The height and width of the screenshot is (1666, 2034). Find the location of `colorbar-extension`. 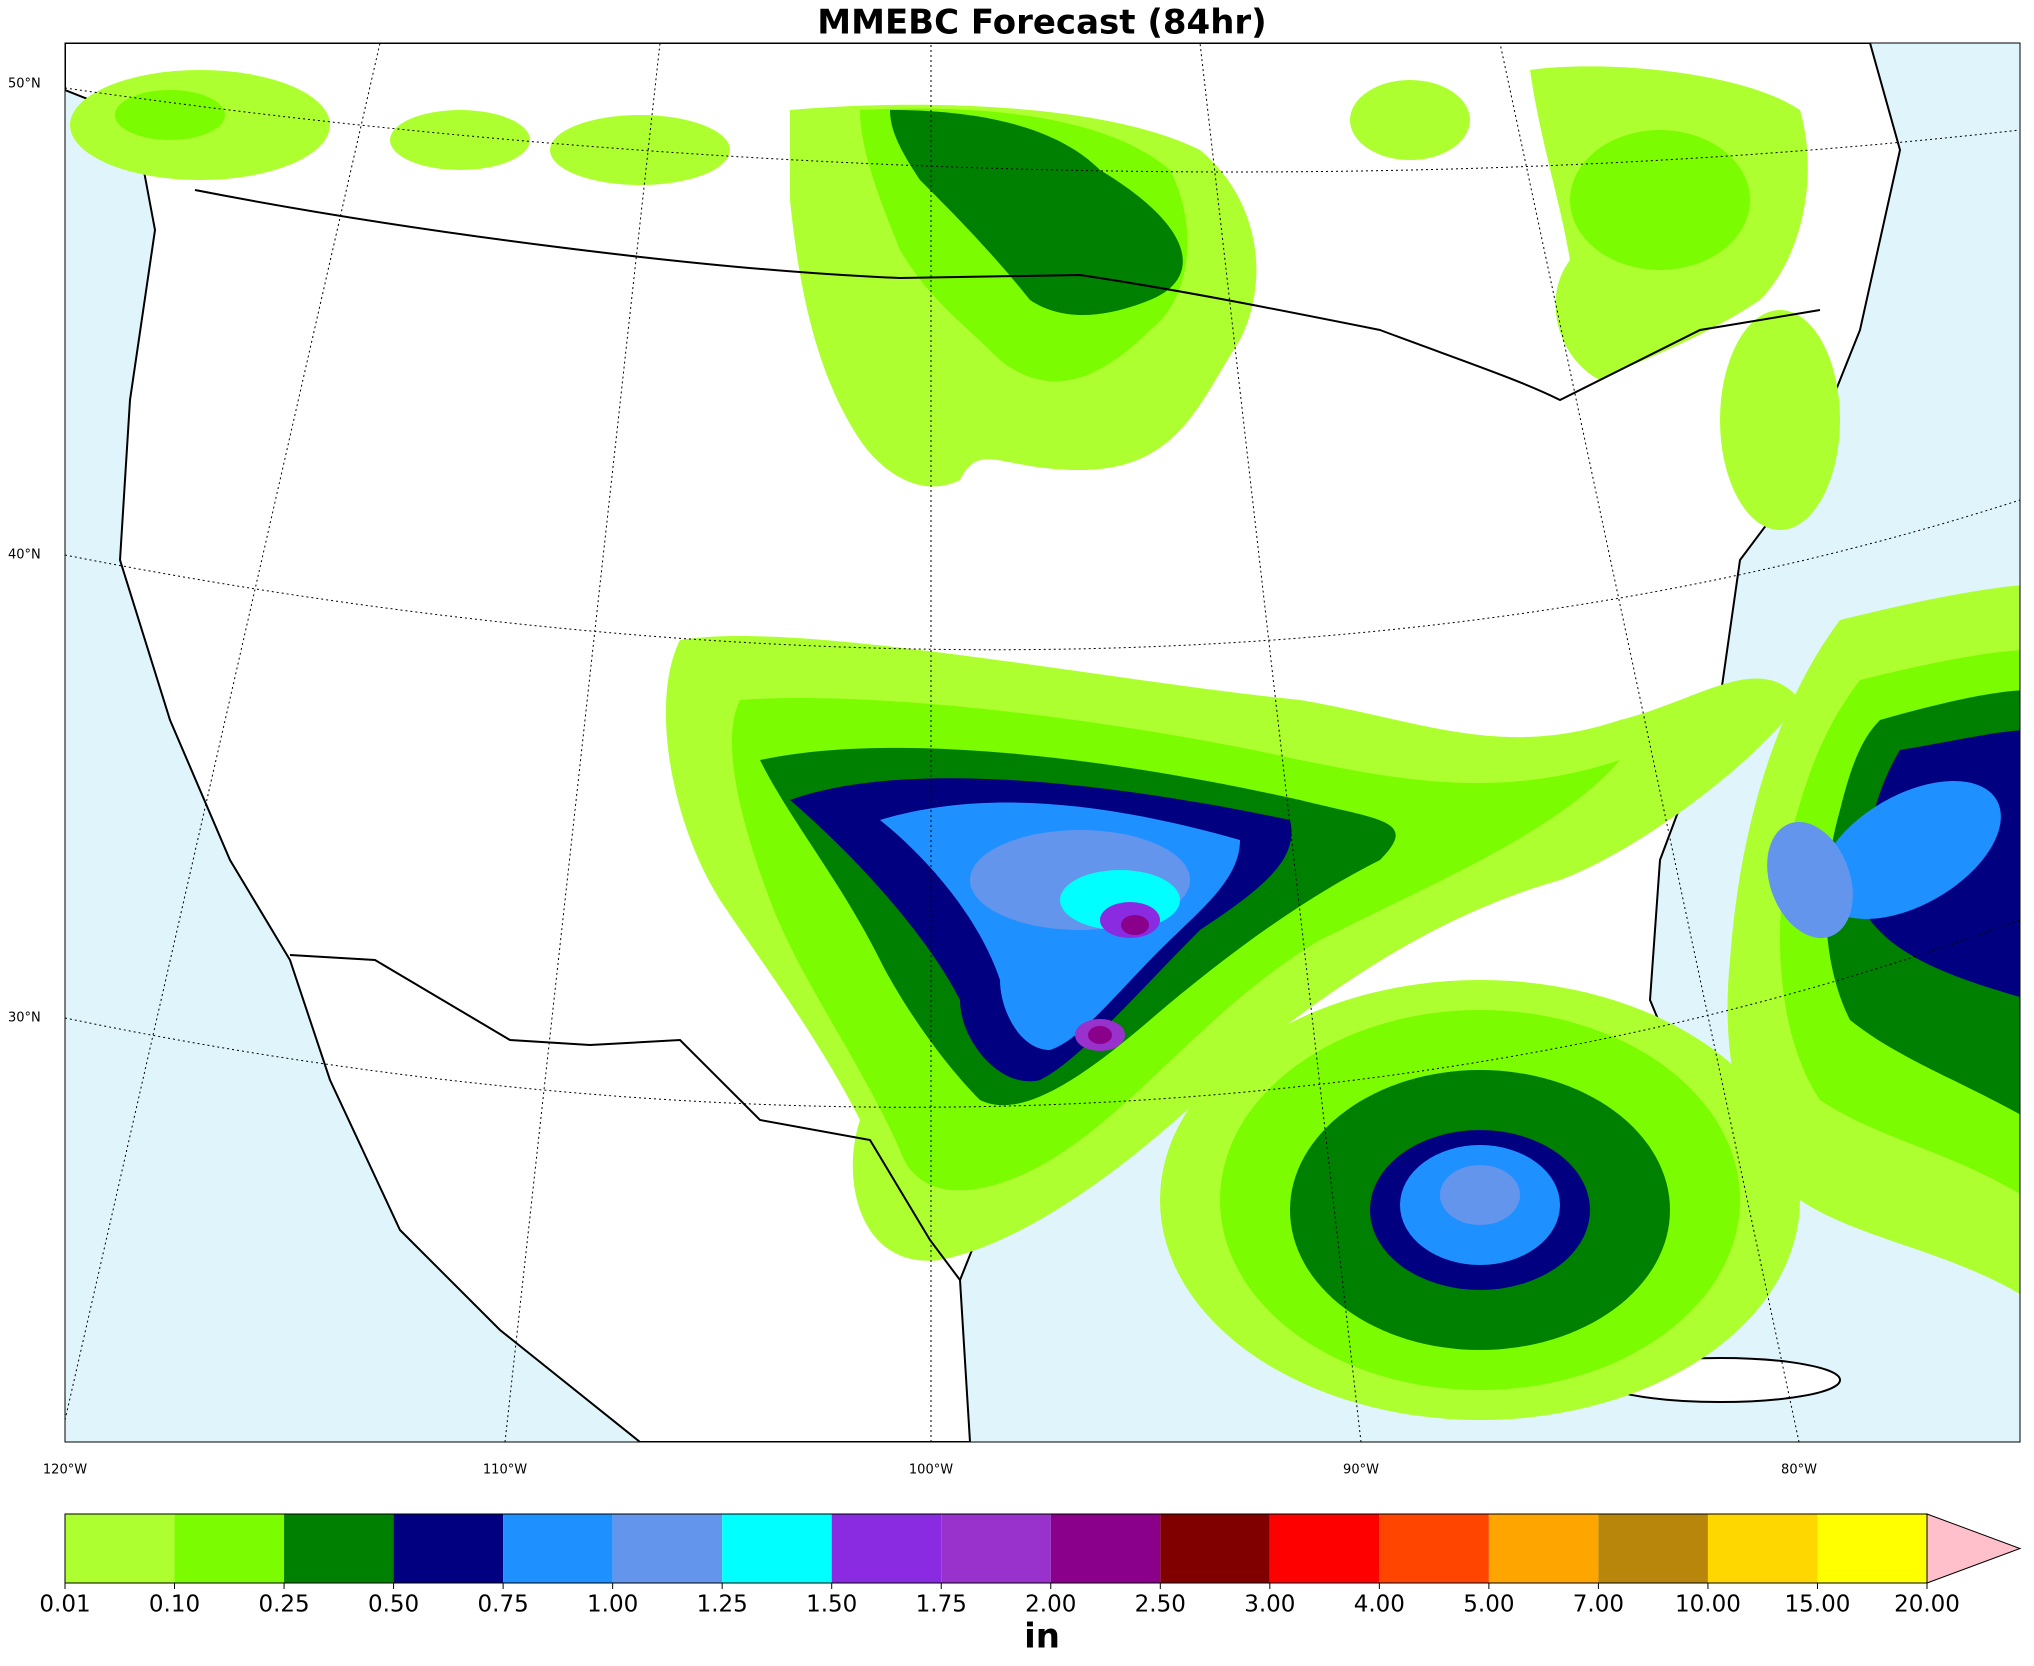

colorbar-extension is located at coordinates (1974, 1548).